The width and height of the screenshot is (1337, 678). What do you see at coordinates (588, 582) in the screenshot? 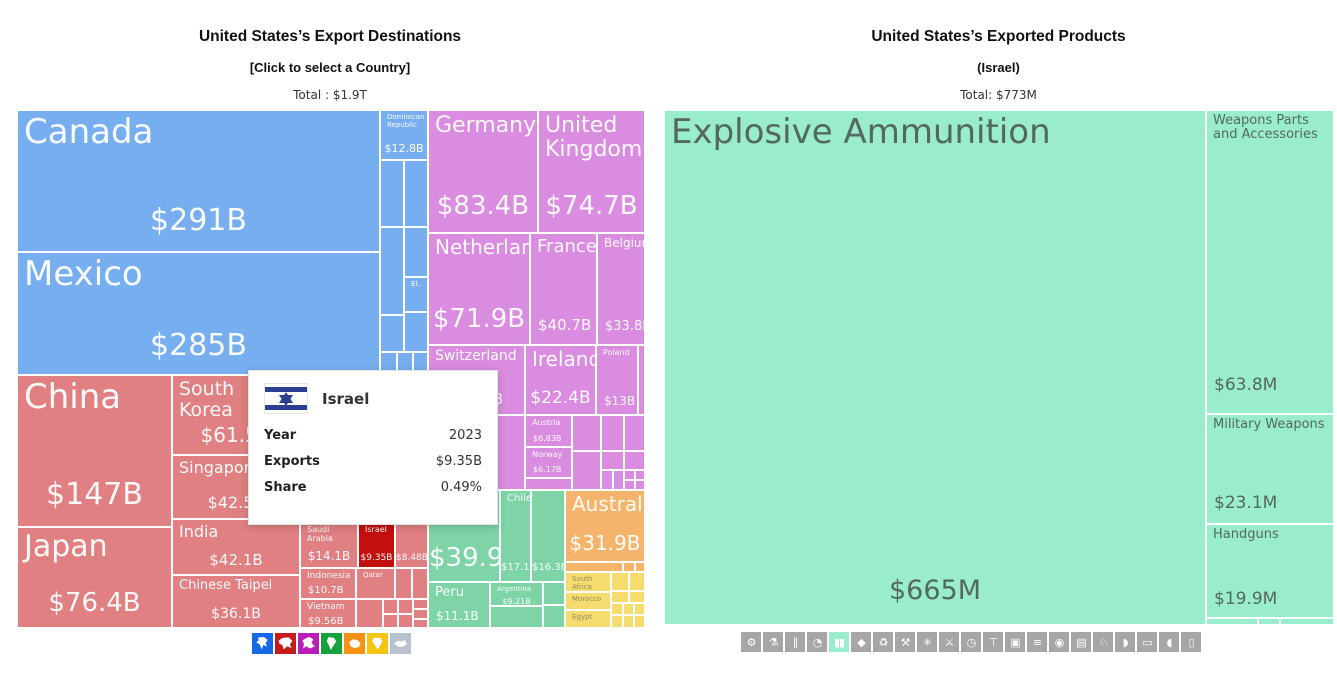
I see `cell-south-africa: South Africa$6.85B` at bounding box center [588, 582].